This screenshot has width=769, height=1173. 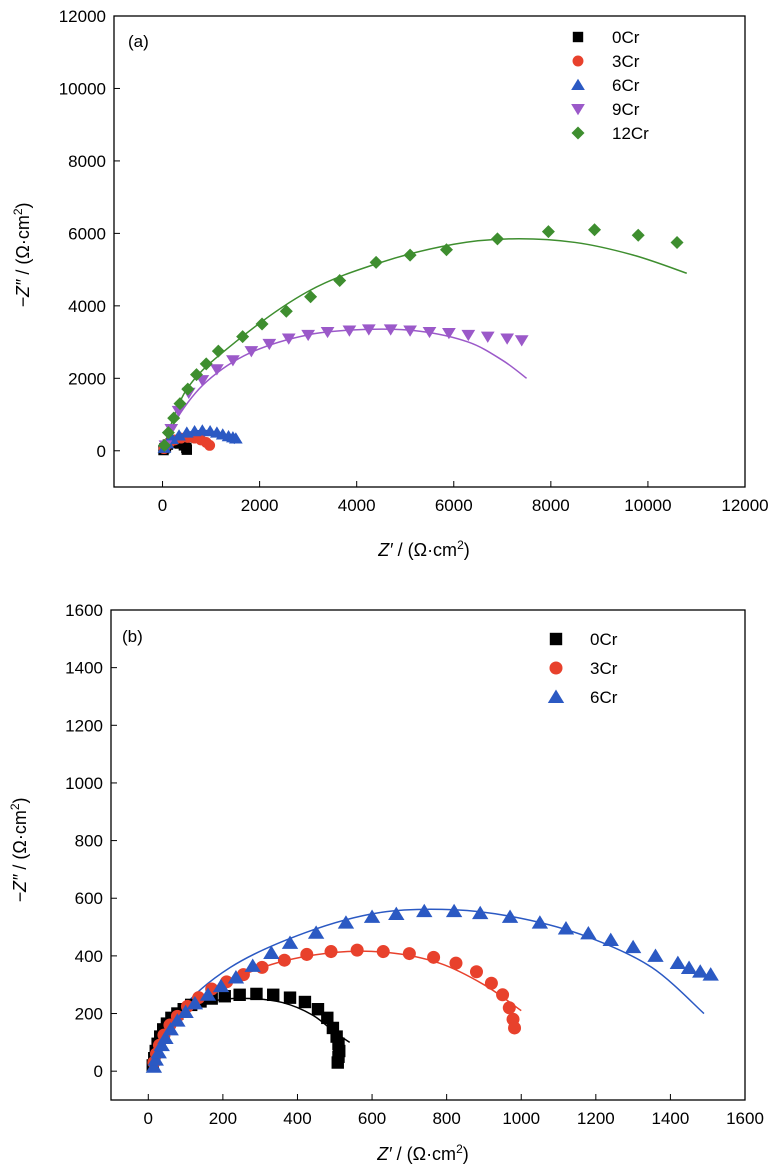 I want to click on x-tick-label: 400, so click(x=297, y=1118).